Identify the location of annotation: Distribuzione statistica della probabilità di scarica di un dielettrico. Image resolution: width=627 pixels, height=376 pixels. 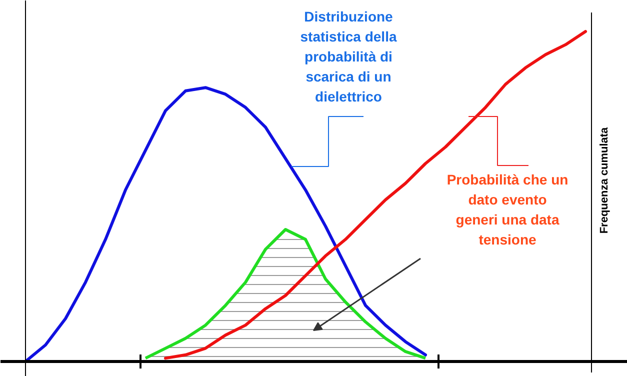
(348, 56).